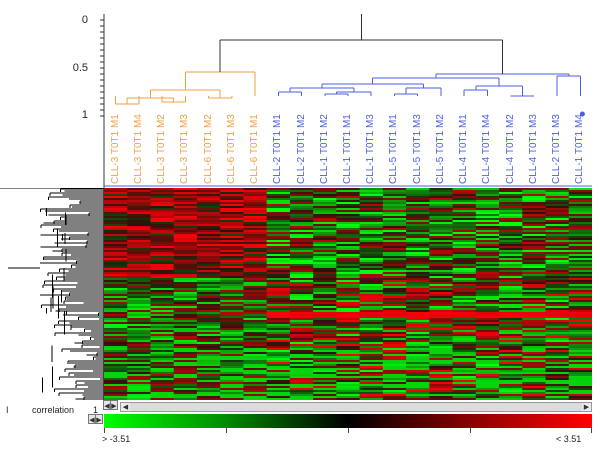 Image resolution: width=600 pixels, height=450 pixels. What do you see at coordinates (582, 114) in the screenshot?
I see `selected-leaf-marker-icon` at bounding box center [582, 114].